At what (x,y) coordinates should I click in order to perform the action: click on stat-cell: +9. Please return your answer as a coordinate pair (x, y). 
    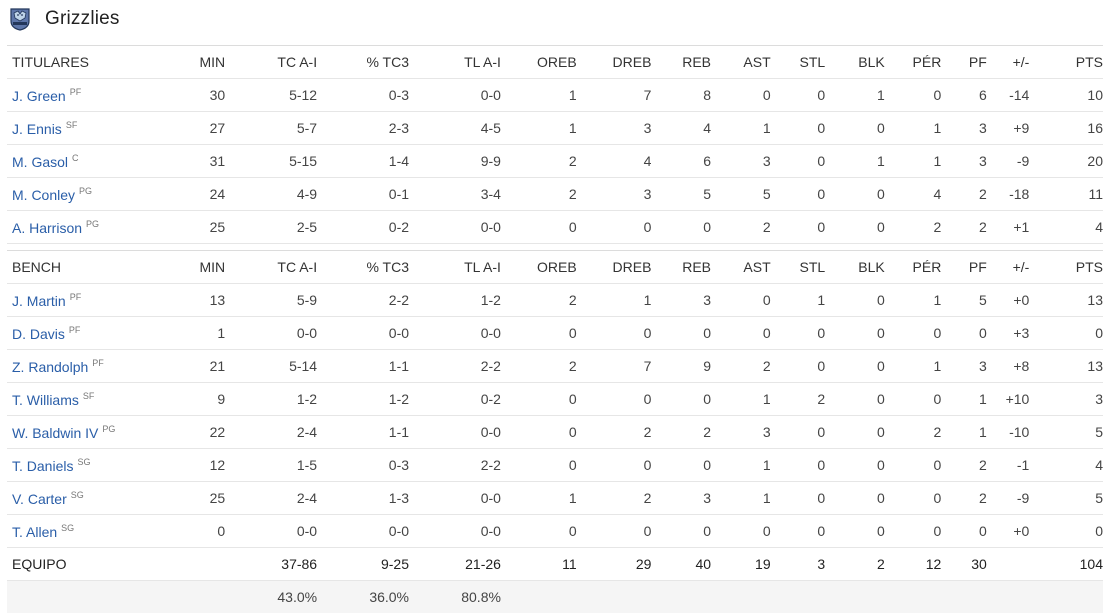
    Looking at the image, I should click on (1015, 128).